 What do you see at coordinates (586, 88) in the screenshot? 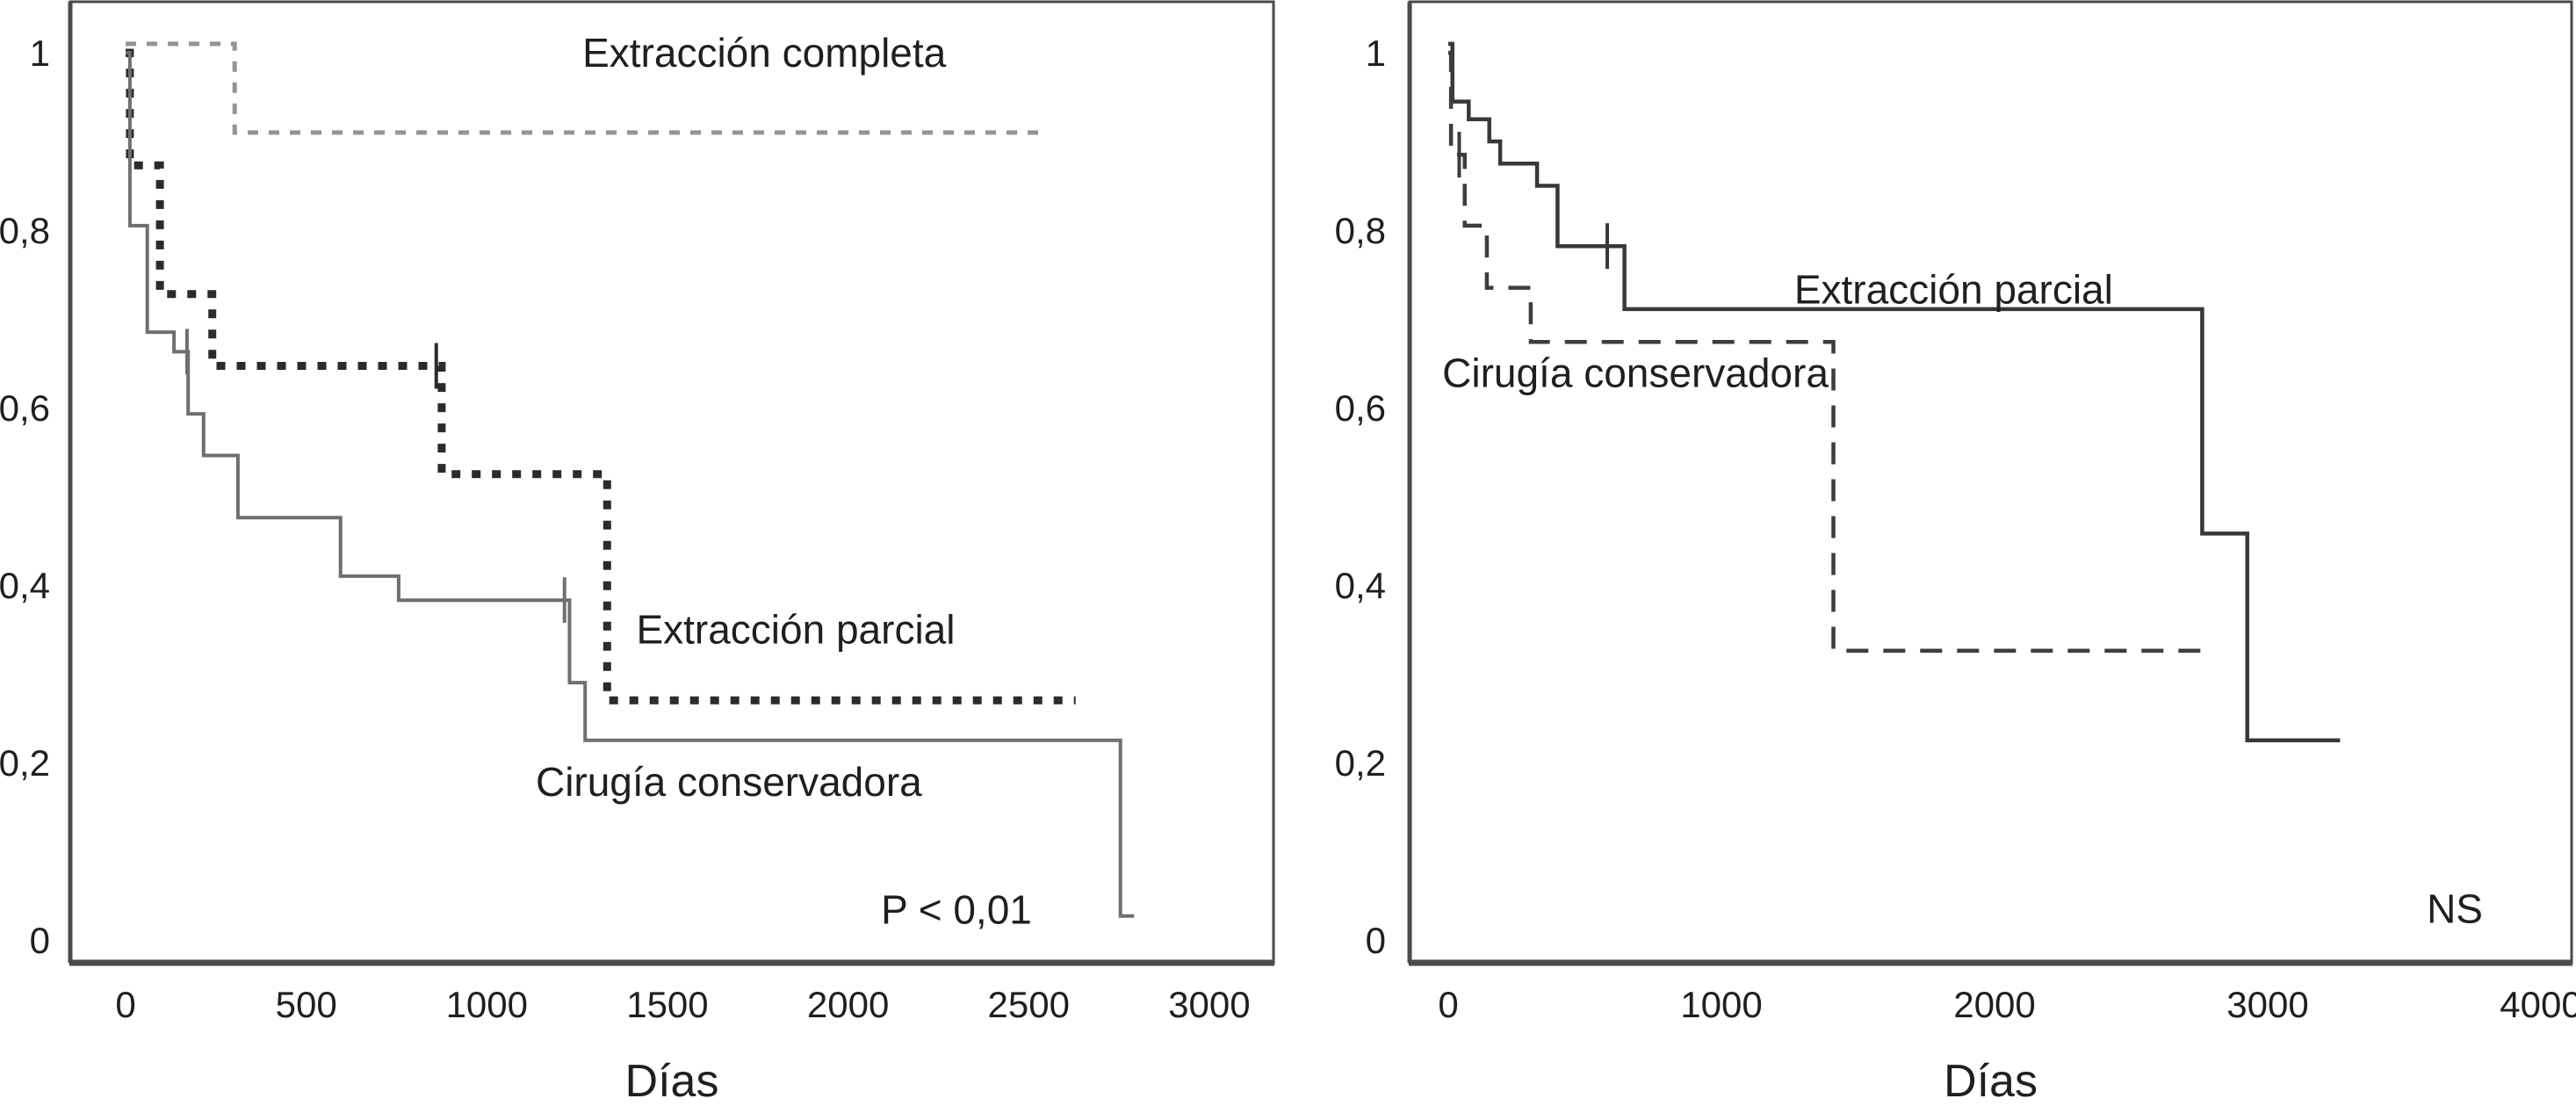
I see `series-curve-dashed-fine` at bounding box center [586, 88].